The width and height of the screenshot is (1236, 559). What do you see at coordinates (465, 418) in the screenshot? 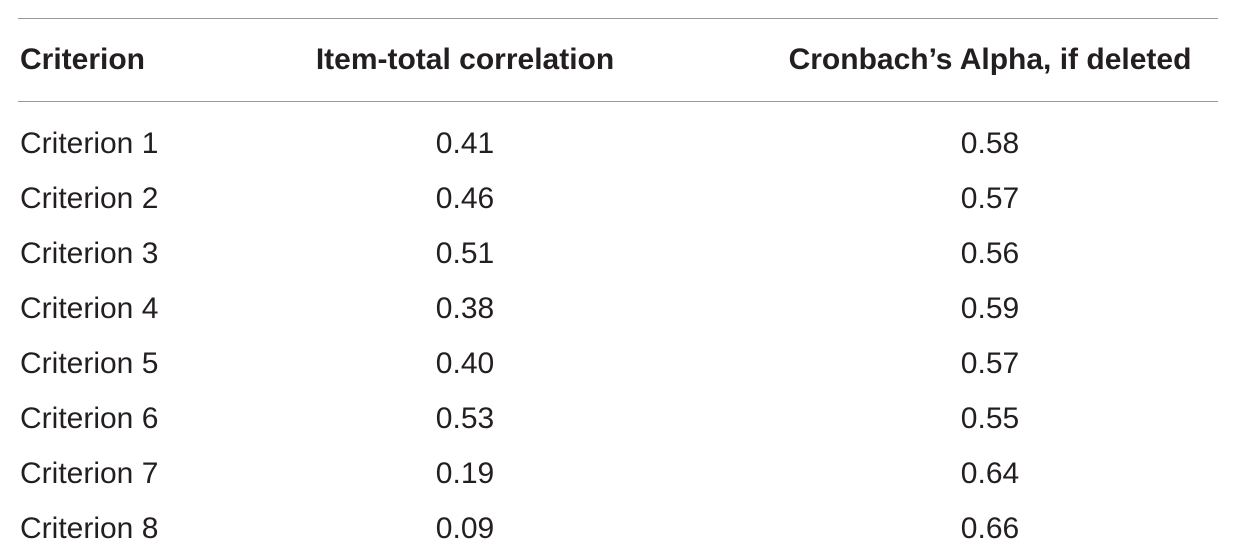
I see `table-cell: 0.53` at bounding box center [465, 418].